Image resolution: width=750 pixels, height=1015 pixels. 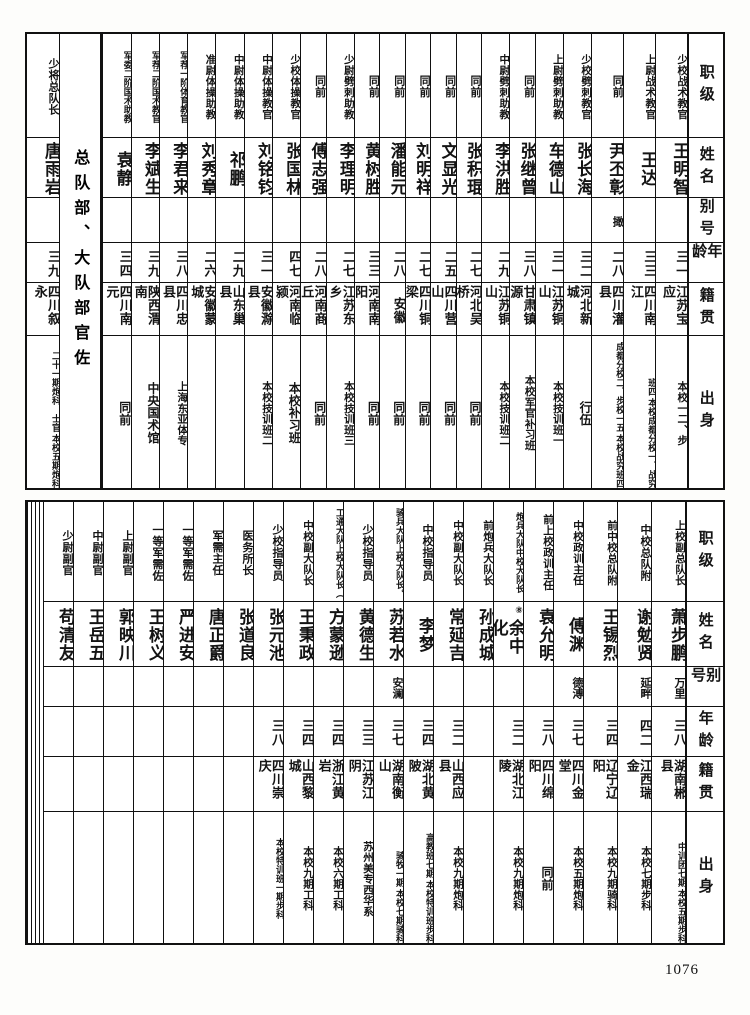 What do you see at coordinates (145, 168) in the screenshot?
I see `cell-name: 李斌生` at bounding box center [145, 168].